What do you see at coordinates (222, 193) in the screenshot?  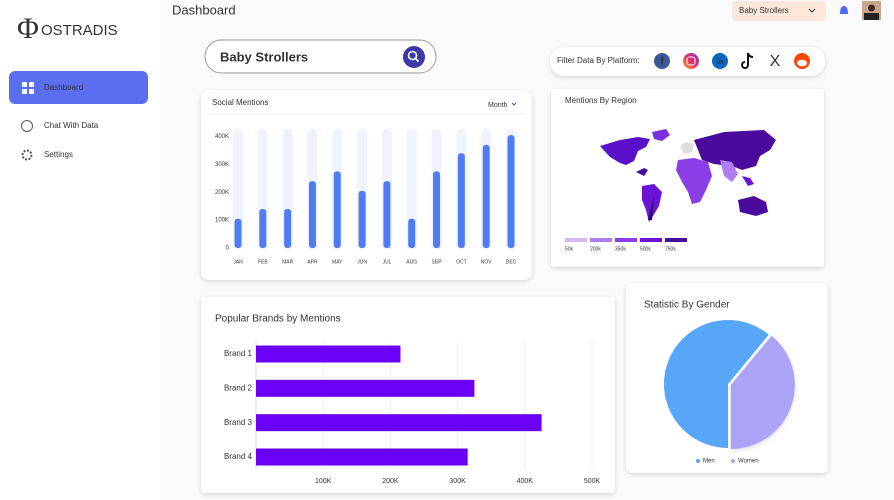 I see `y-tick-label: 200K` at bounding box center [222, 193].